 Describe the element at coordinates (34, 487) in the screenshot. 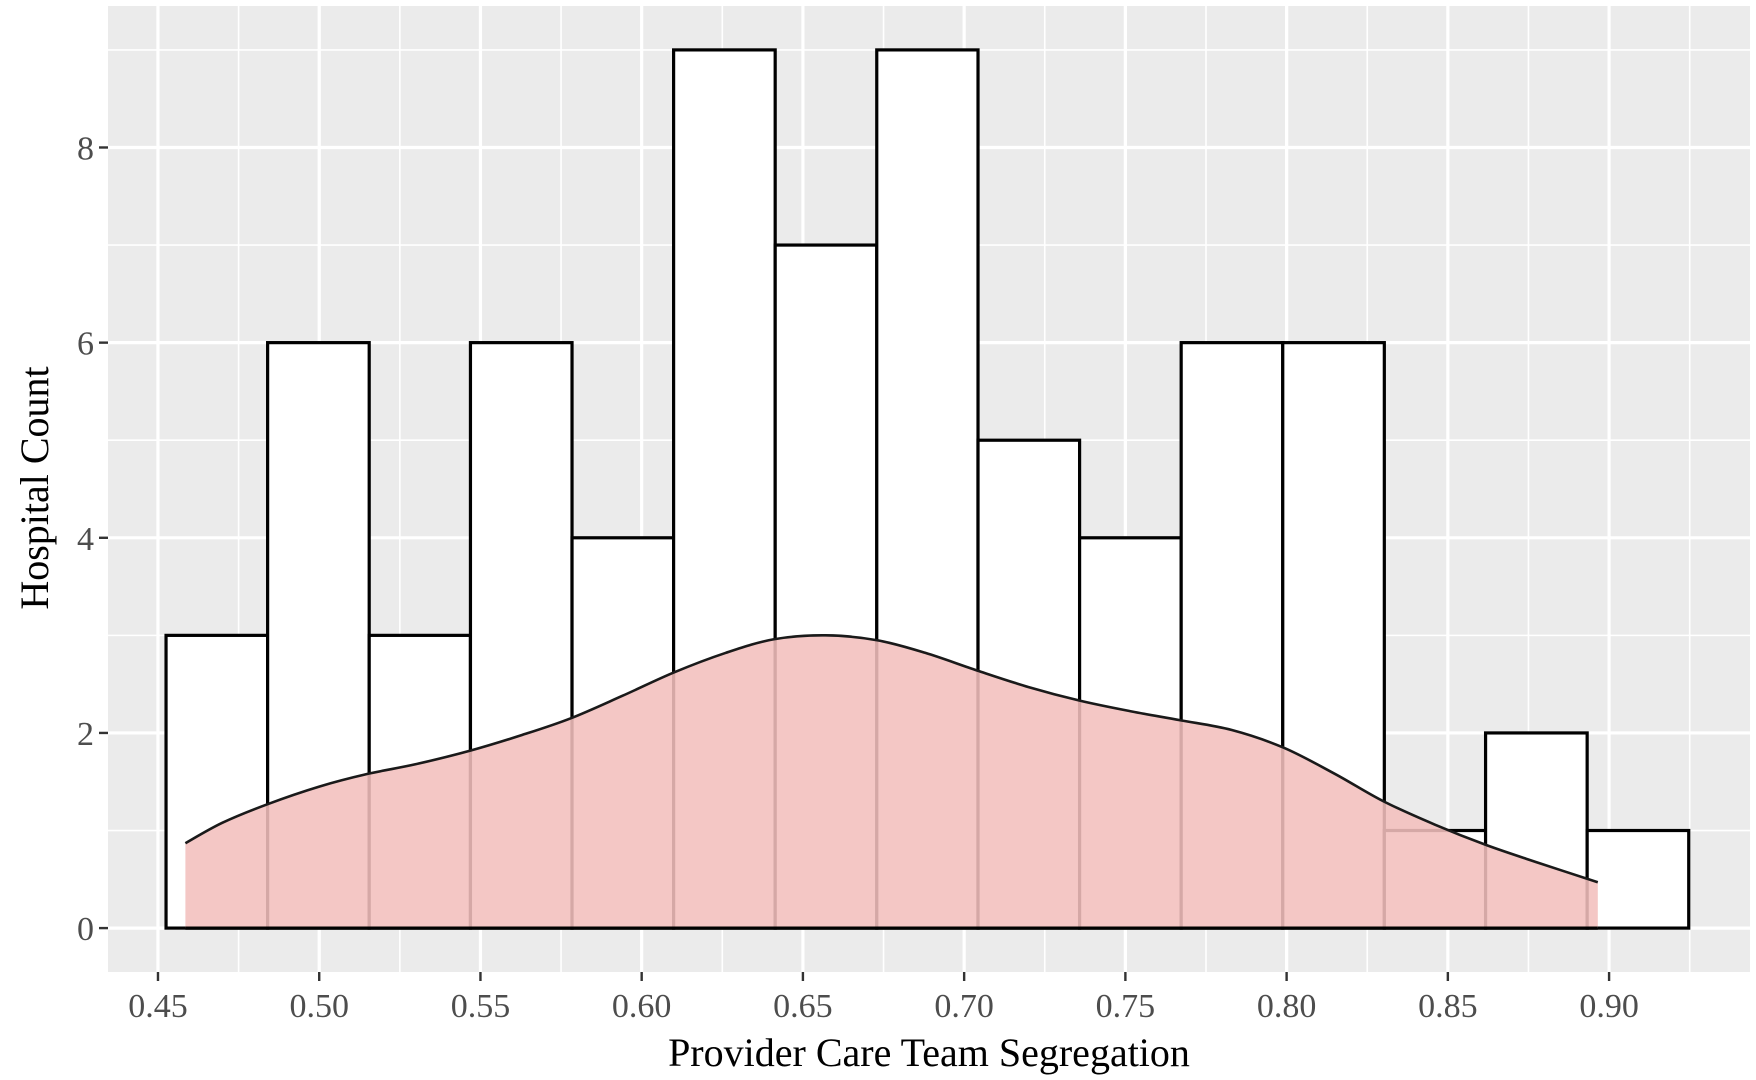

I see `y-axis-title: Hospital Count` at that location.